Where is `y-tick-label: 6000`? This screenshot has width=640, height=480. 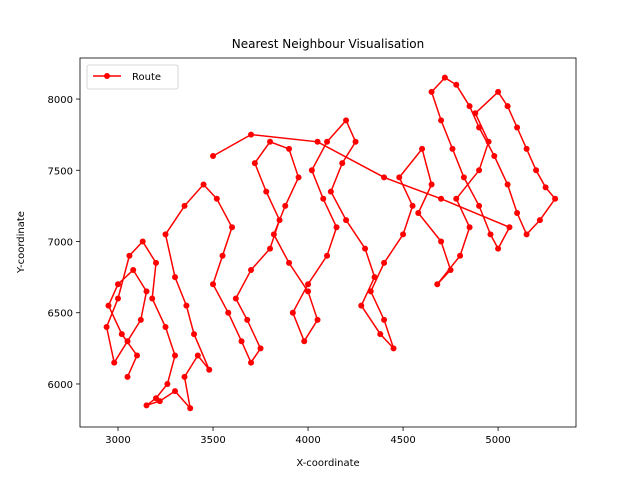 y-tick-label: 6000 is located at coordinates (60, 385).